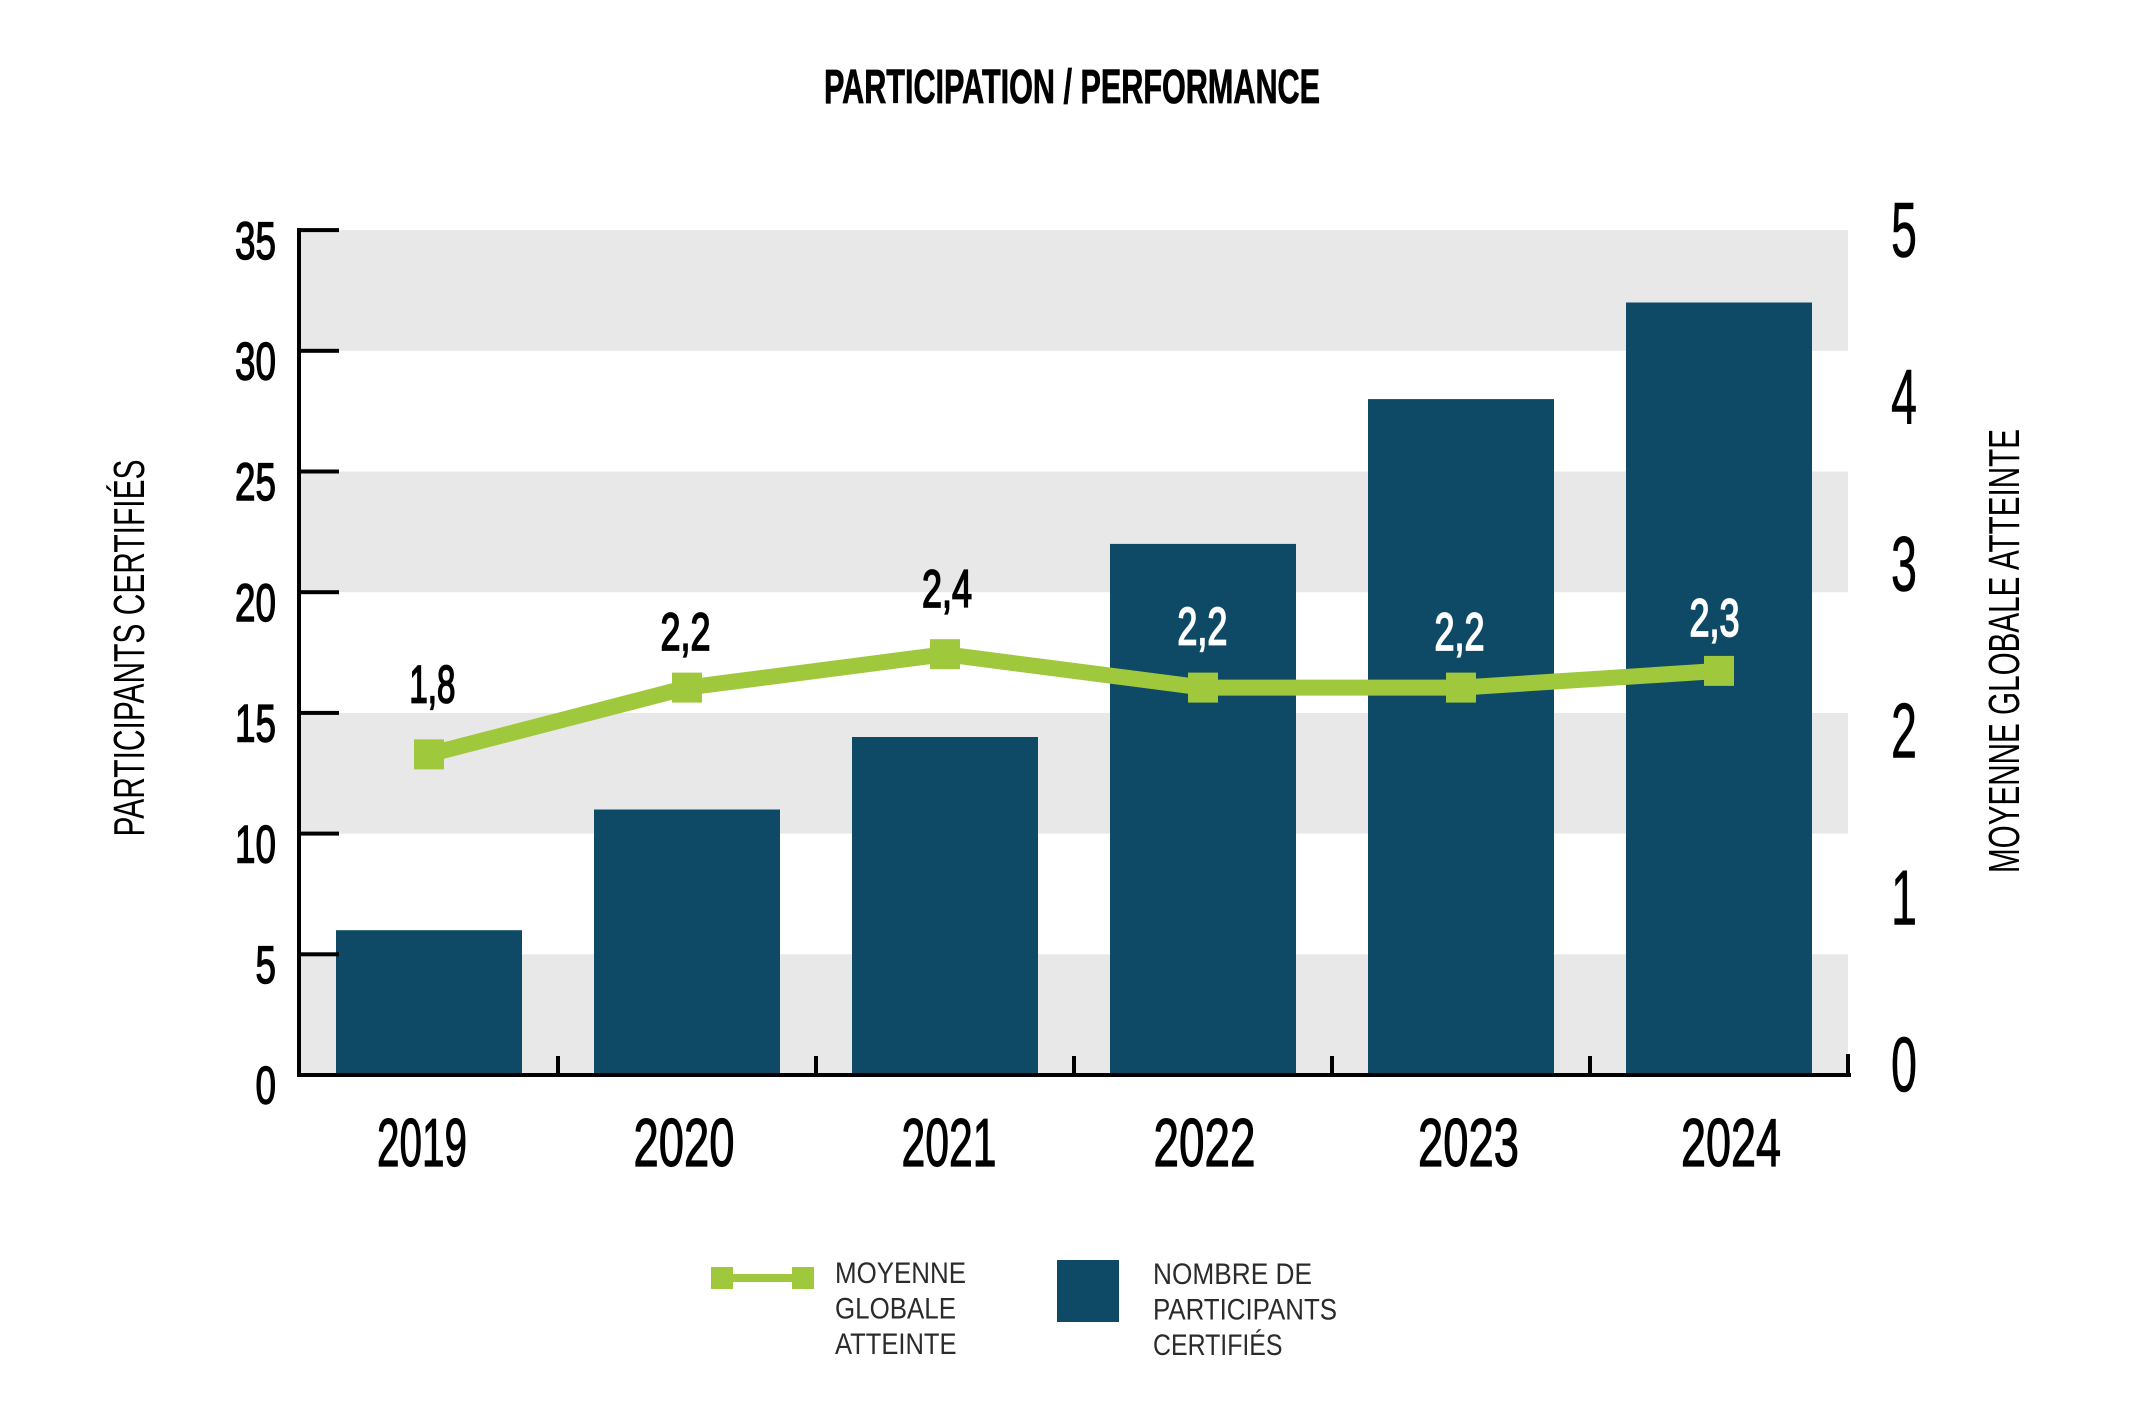 Image resolution: width=2148 pixels, height=1417 pixels. Describe the element at coordinates (2004, 651) in the screenshot. I see `svg-text: MOYENNE GLOBALE ATTEINTE` at that location.